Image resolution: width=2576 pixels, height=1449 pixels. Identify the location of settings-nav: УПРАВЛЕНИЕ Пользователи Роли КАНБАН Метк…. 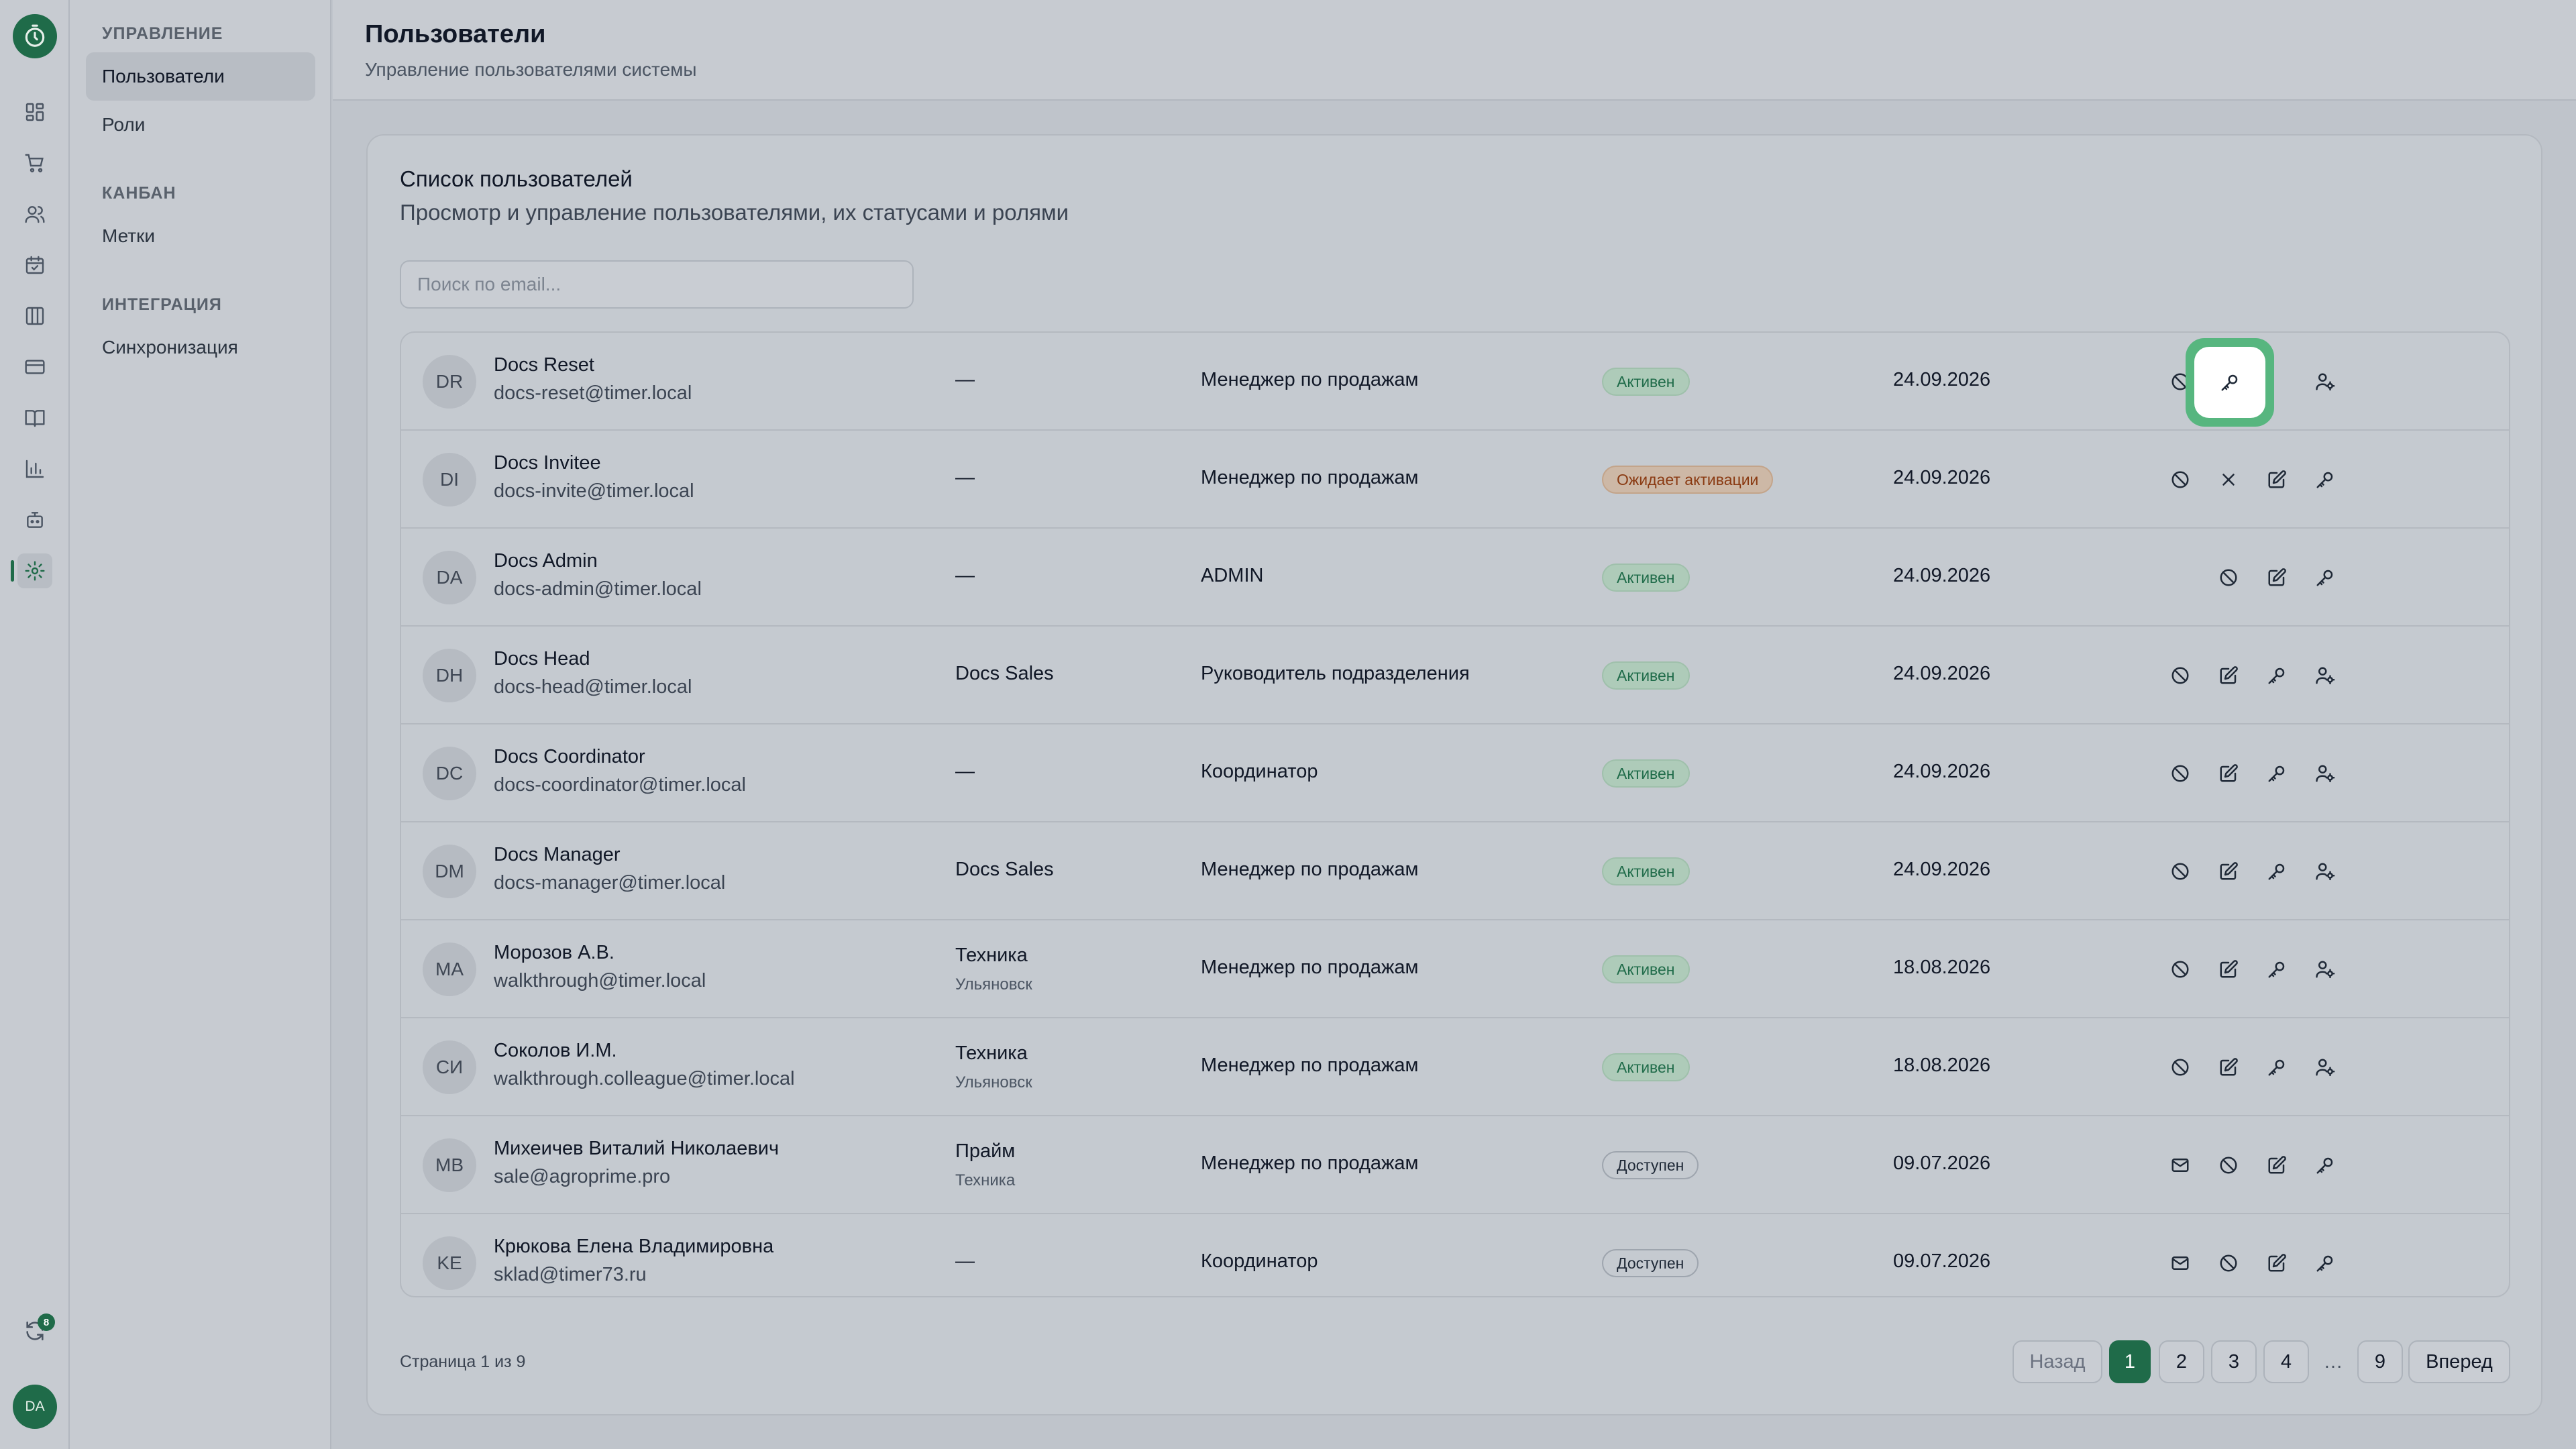
(200, 724).